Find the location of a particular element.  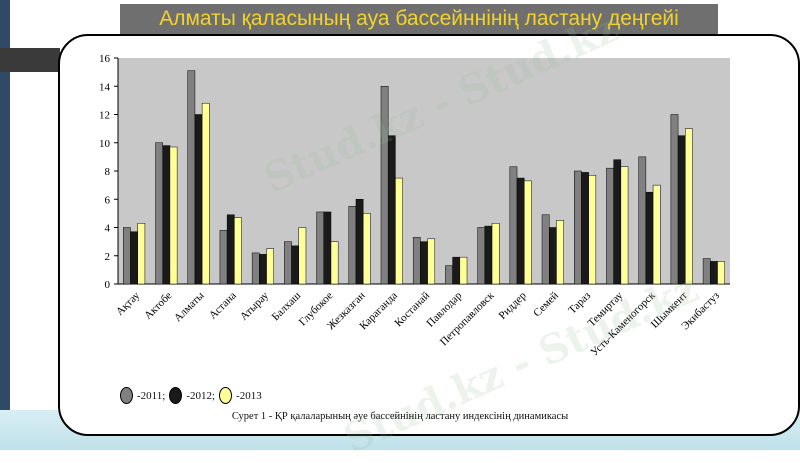

slide-left-accent-bar is located at coordinates (5, 225).